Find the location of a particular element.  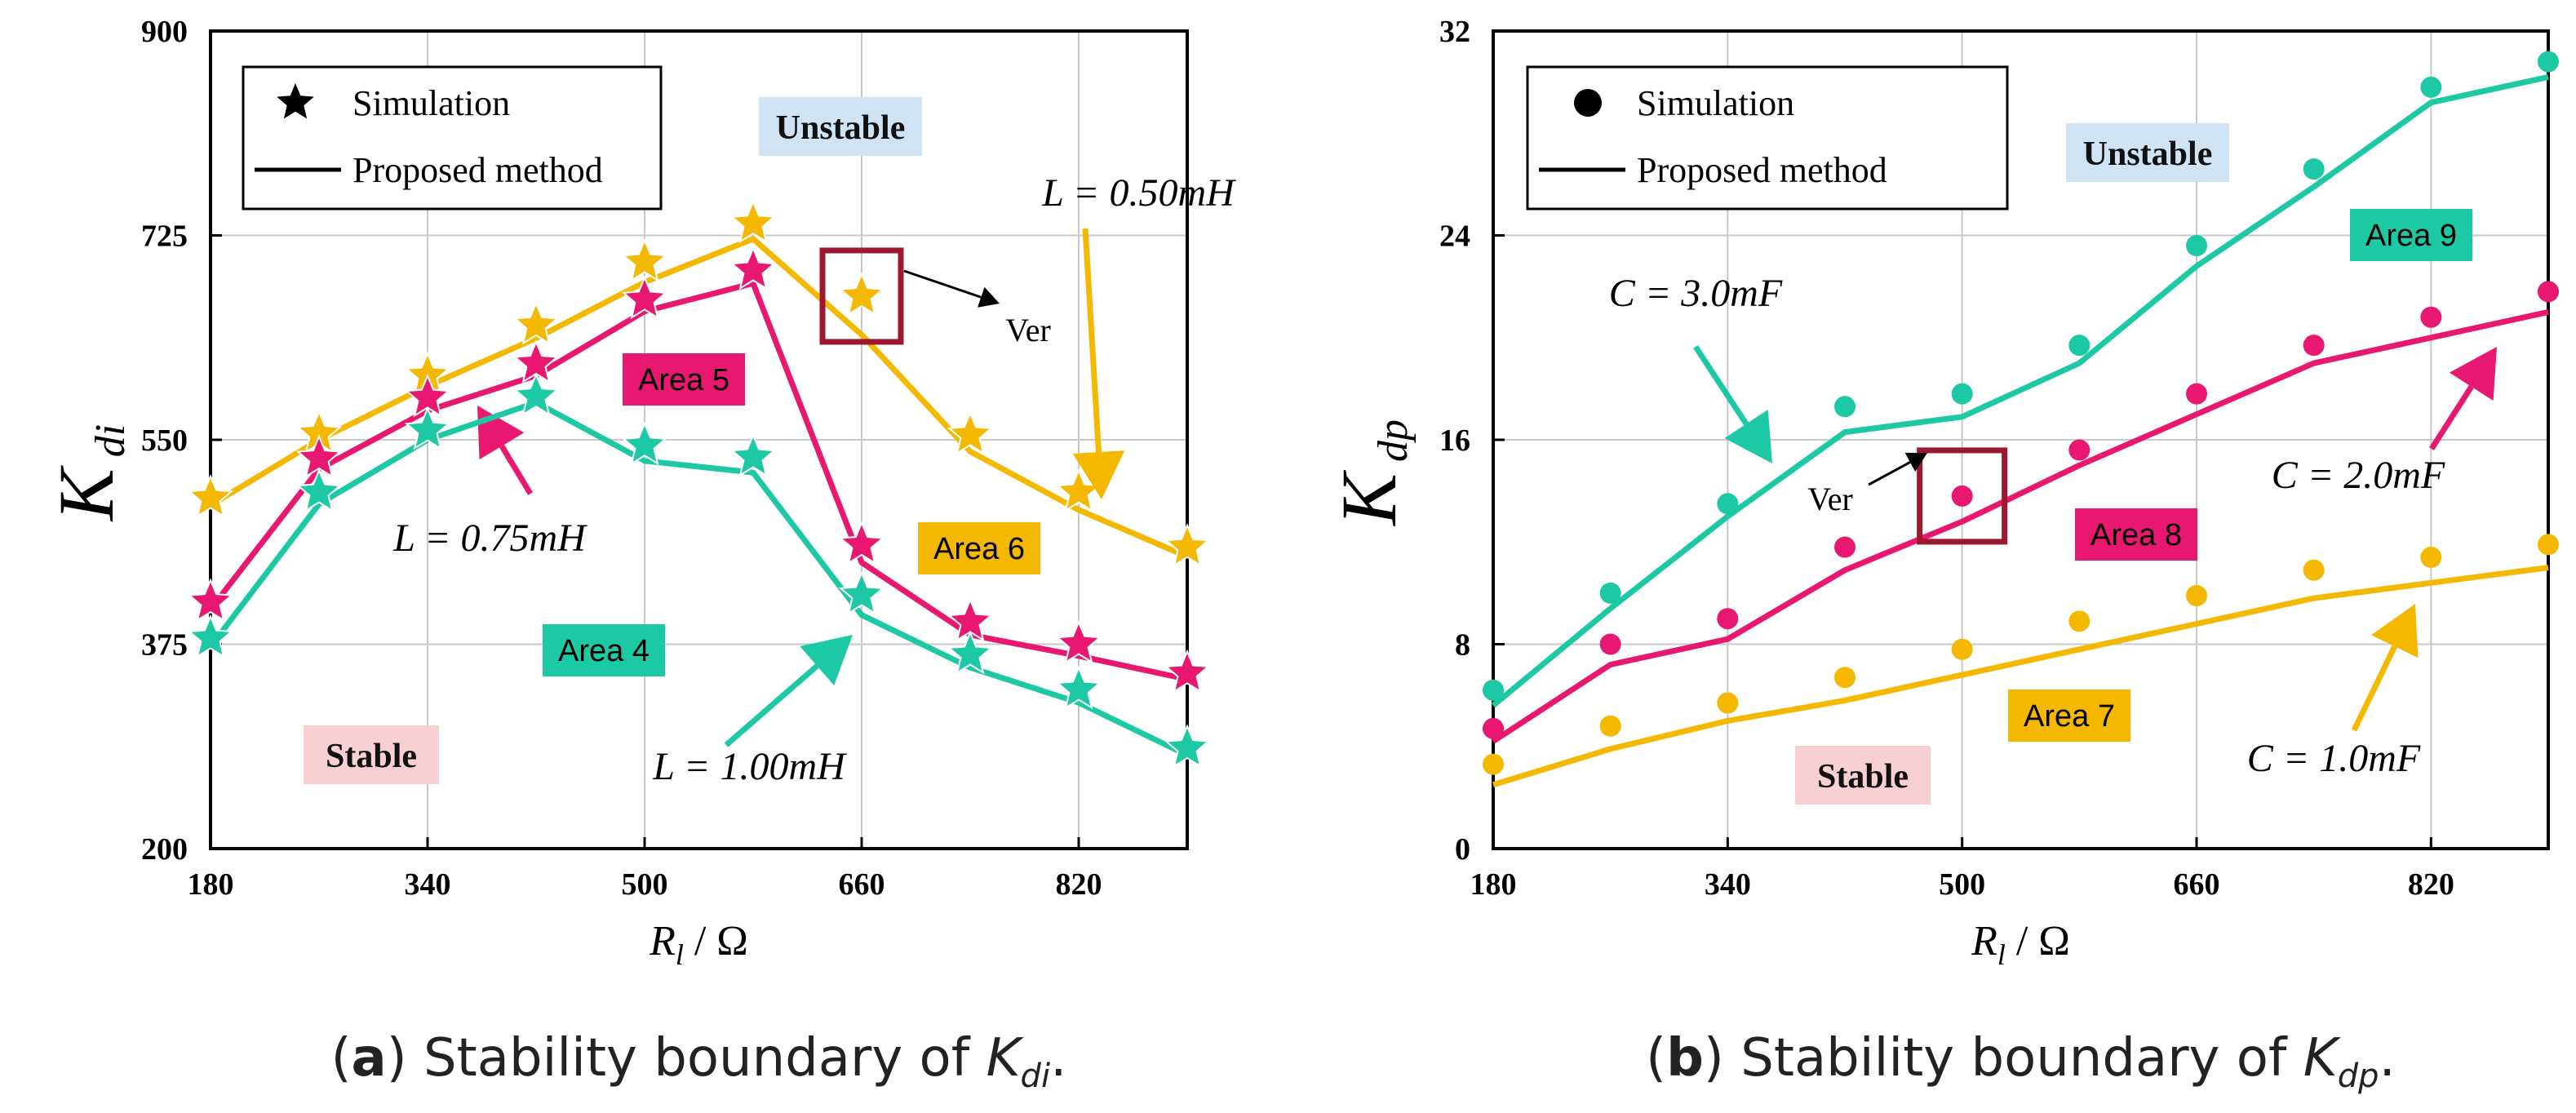

y-axis-title: Kdp is located at coordinates (1371, 473).